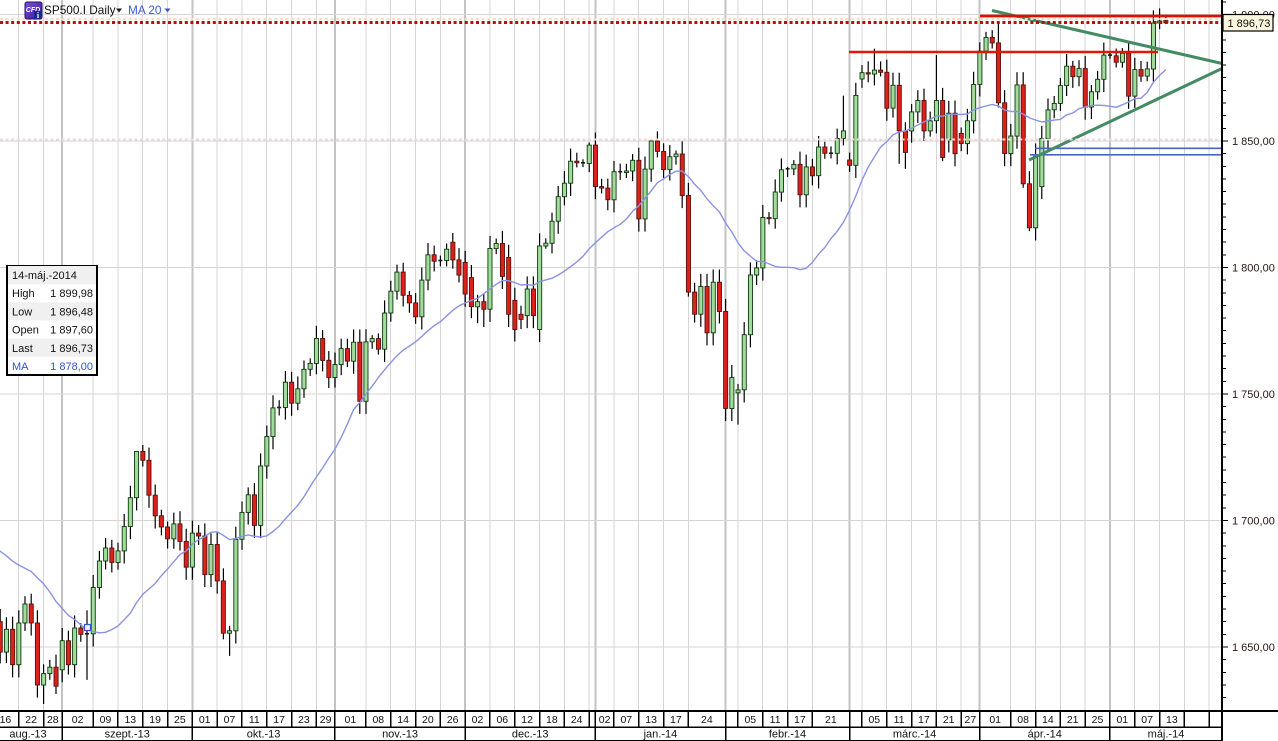  Describe the element at coordinates (400, 735) in the screenshot. I see `svg-text: nov.-13` at that location.